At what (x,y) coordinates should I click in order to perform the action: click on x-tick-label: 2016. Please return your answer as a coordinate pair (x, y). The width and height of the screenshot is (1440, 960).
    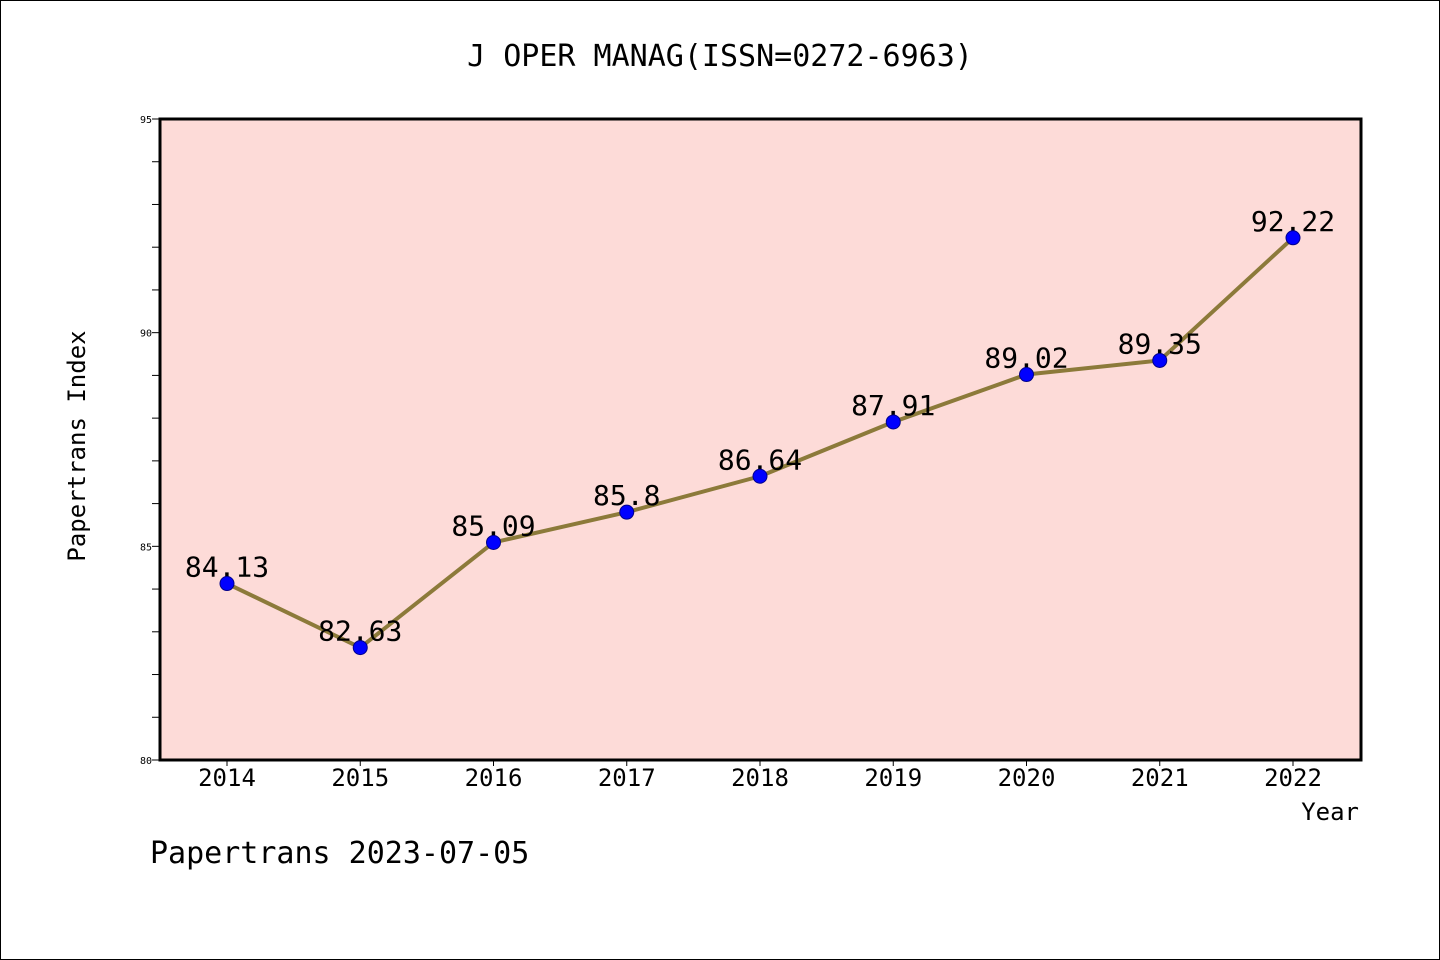
    Looking at the image, I should click on (494, 778).